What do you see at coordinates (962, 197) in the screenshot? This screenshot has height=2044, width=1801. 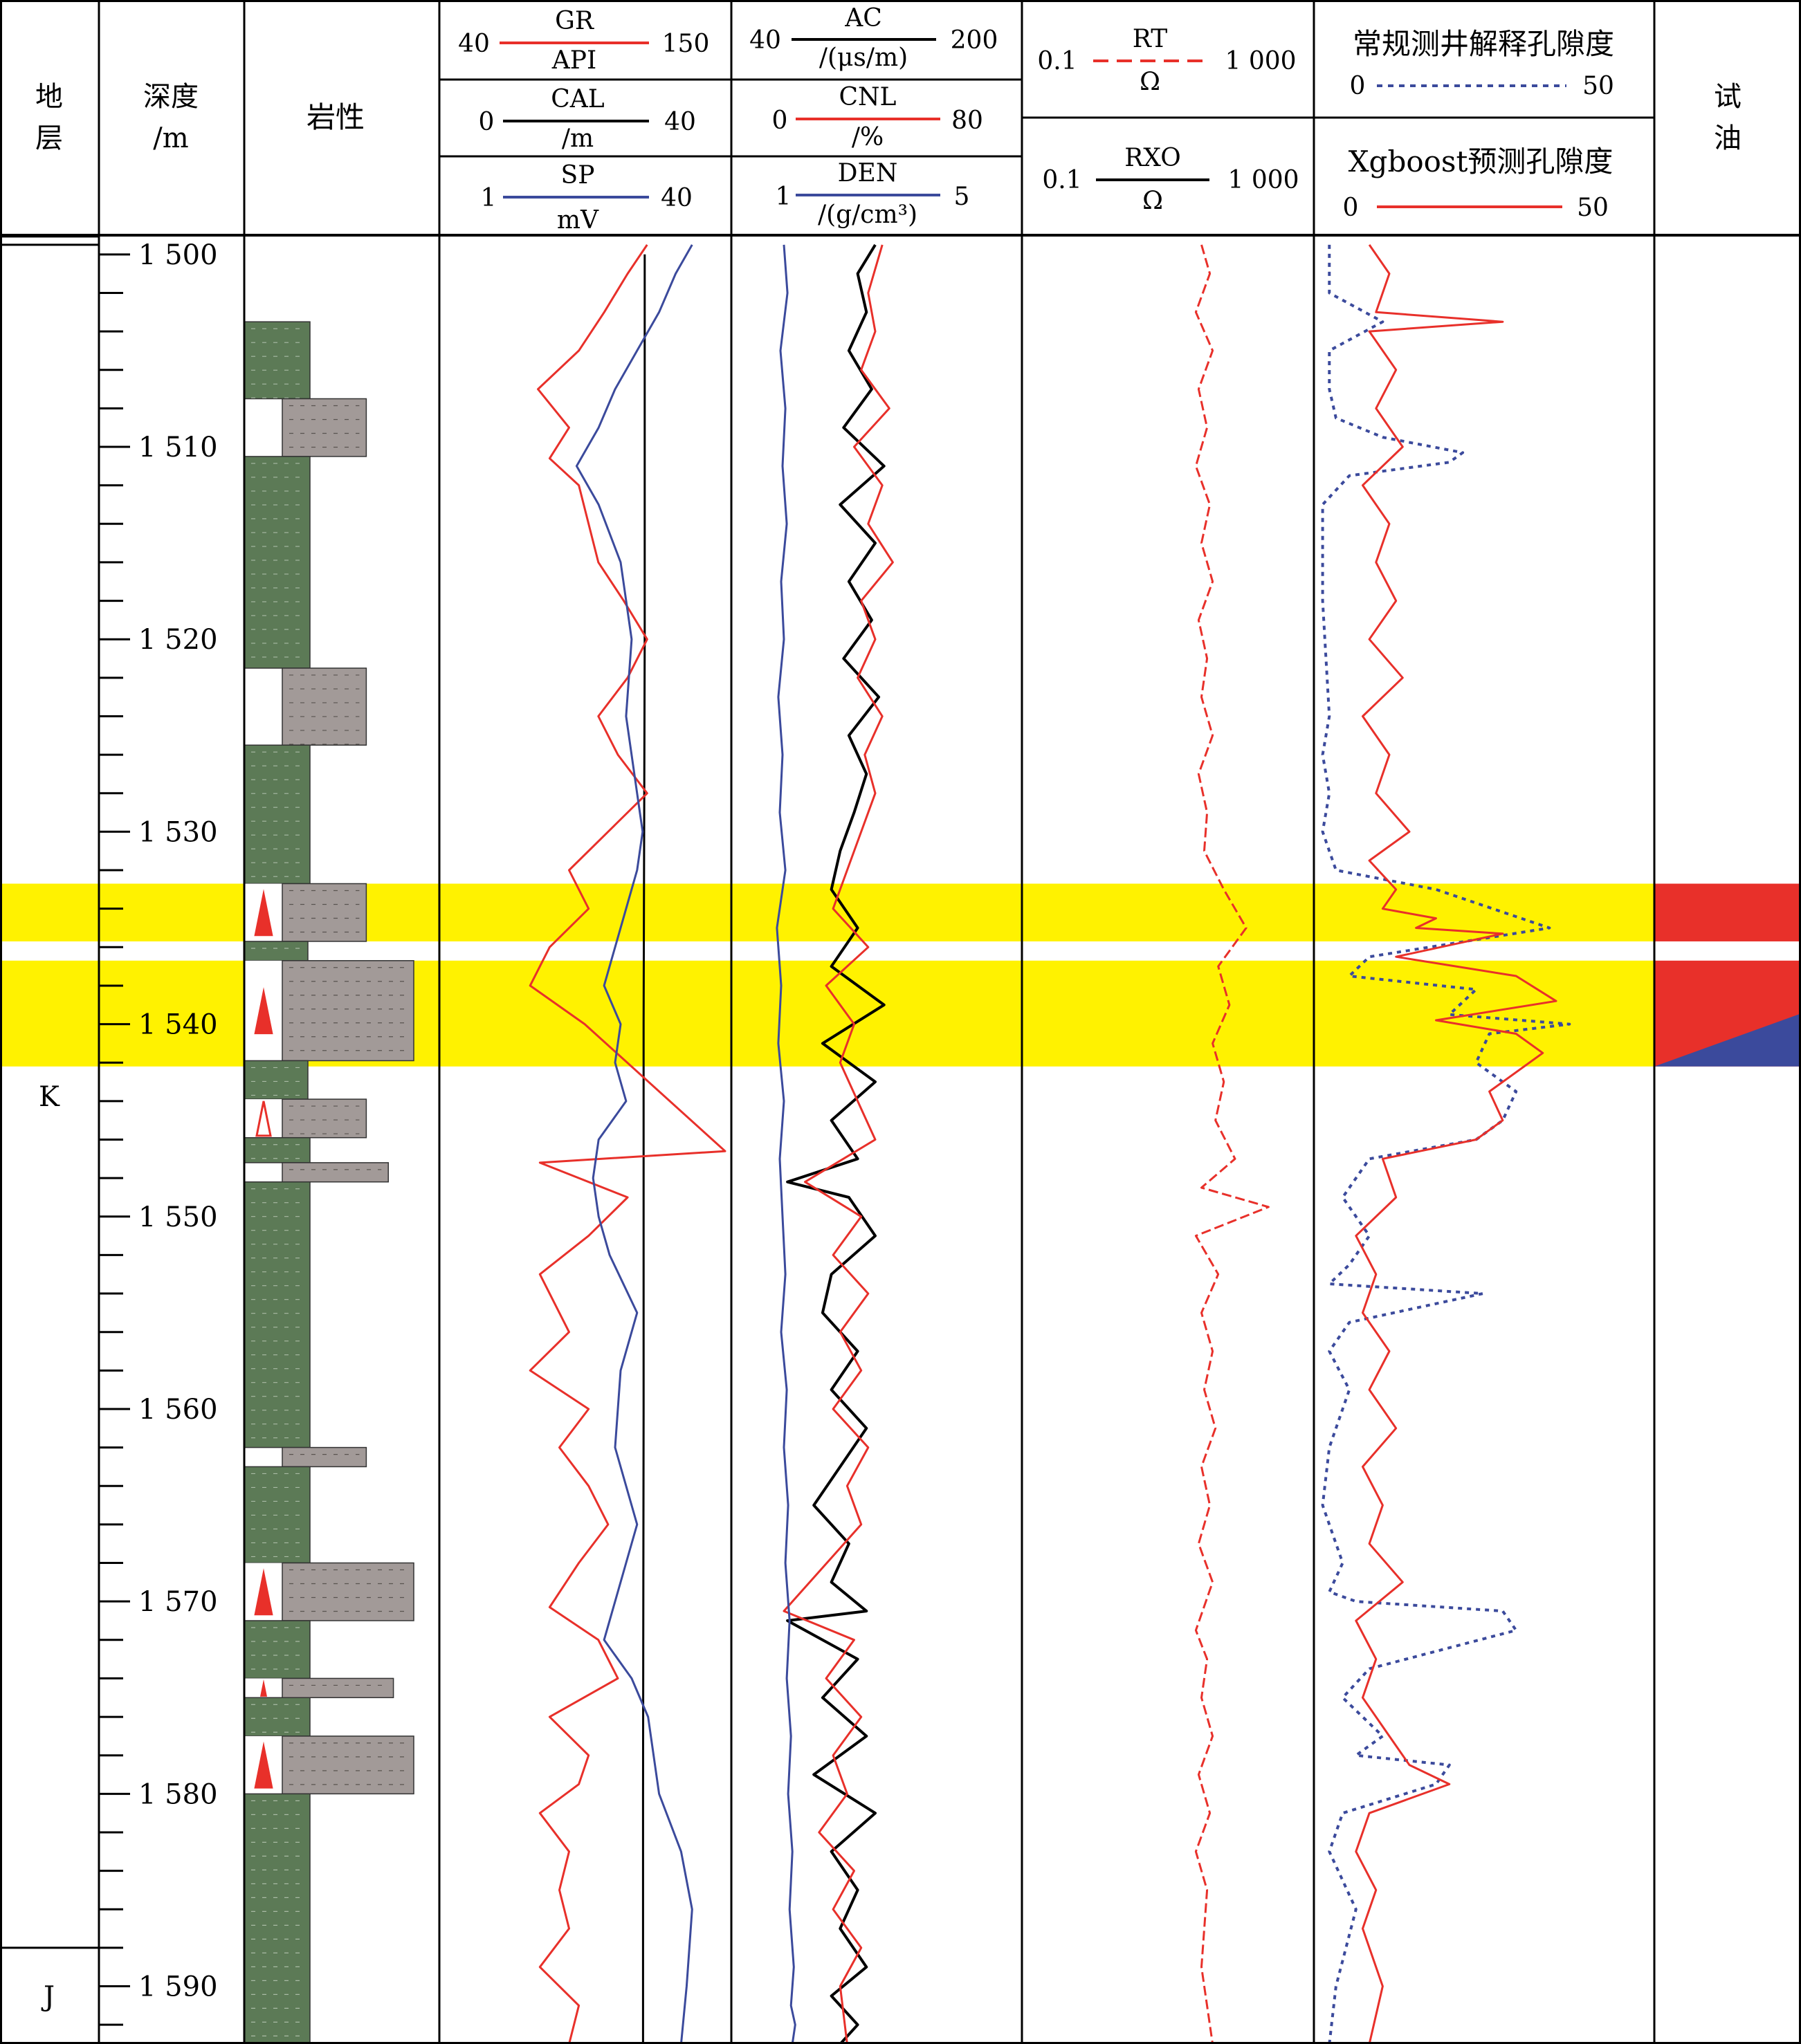 I see `den-max: 5` at bounding box center [962, 197].